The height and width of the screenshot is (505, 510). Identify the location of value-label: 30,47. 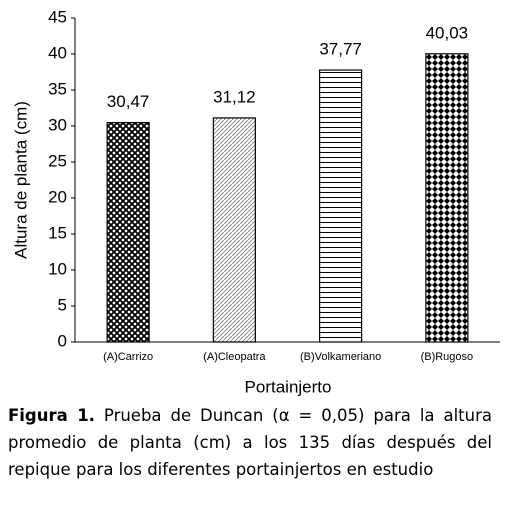
(128, 101).